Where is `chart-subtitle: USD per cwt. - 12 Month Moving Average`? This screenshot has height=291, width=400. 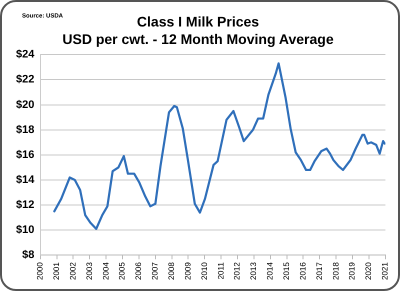 chart-subtitle: USD per cwt. - 12 Month Moving Average is located at coordinates (198, 39).